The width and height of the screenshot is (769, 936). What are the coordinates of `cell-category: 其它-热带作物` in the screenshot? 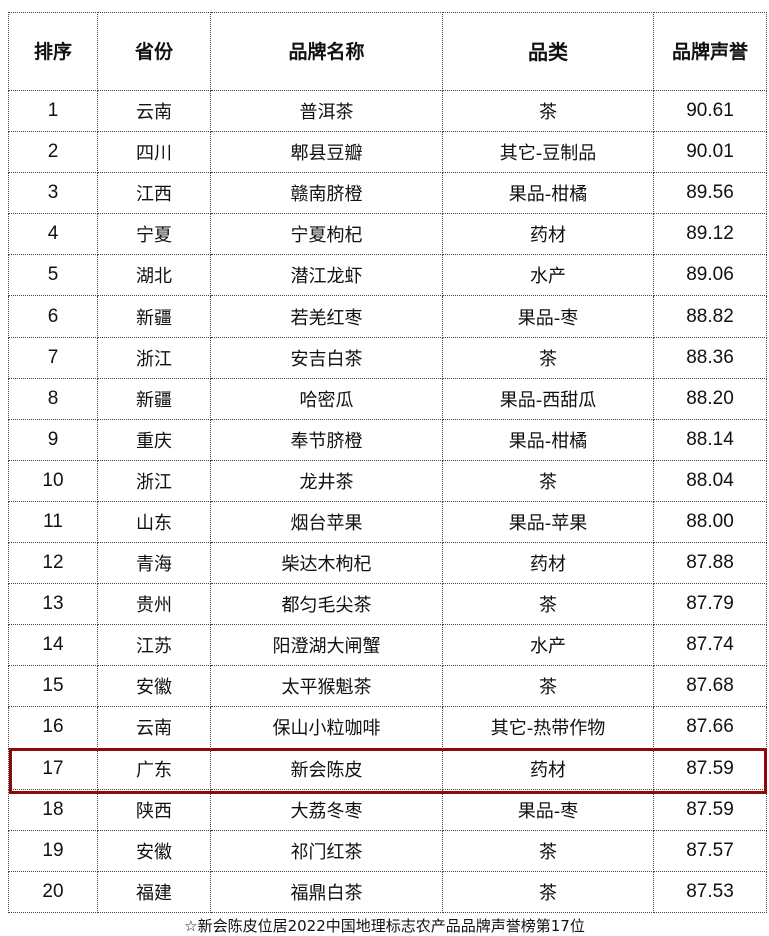 It's located at (548, 727).